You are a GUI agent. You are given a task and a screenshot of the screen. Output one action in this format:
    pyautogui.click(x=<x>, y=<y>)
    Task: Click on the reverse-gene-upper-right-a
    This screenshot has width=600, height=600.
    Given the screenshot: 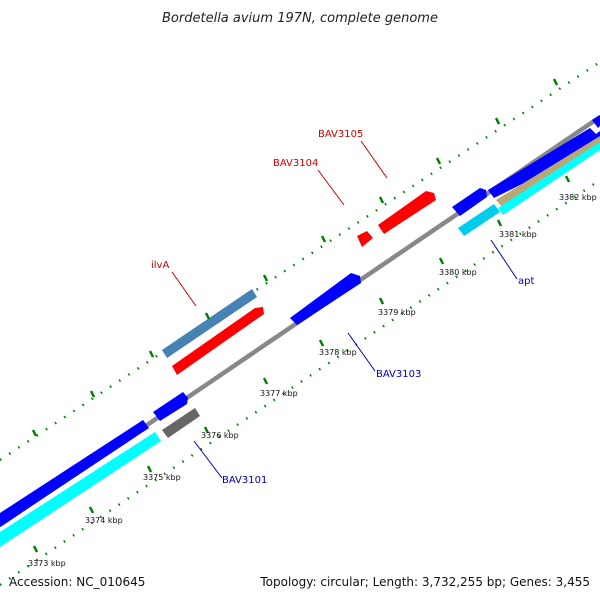 What is the action you would take?
    pyautogui.click(x=544, y=163)
    